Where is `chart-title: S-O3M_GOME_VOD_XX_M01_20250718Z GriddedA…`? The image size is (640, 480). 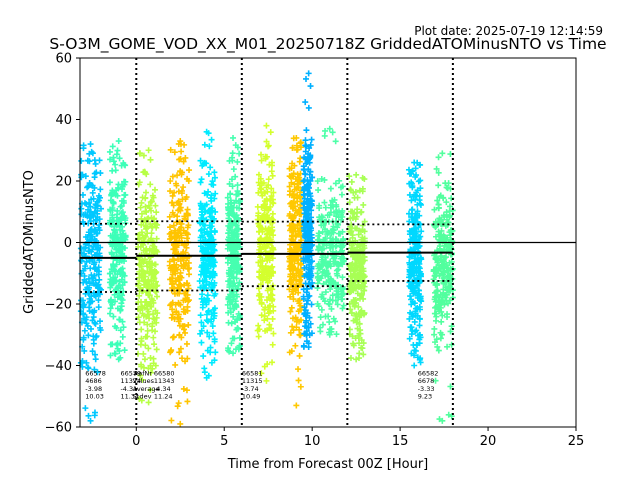 chart-title: S-O3M_GOME_VOD_XX_M01_20250718Z GriddedA… is located at coordinates (327, 44).